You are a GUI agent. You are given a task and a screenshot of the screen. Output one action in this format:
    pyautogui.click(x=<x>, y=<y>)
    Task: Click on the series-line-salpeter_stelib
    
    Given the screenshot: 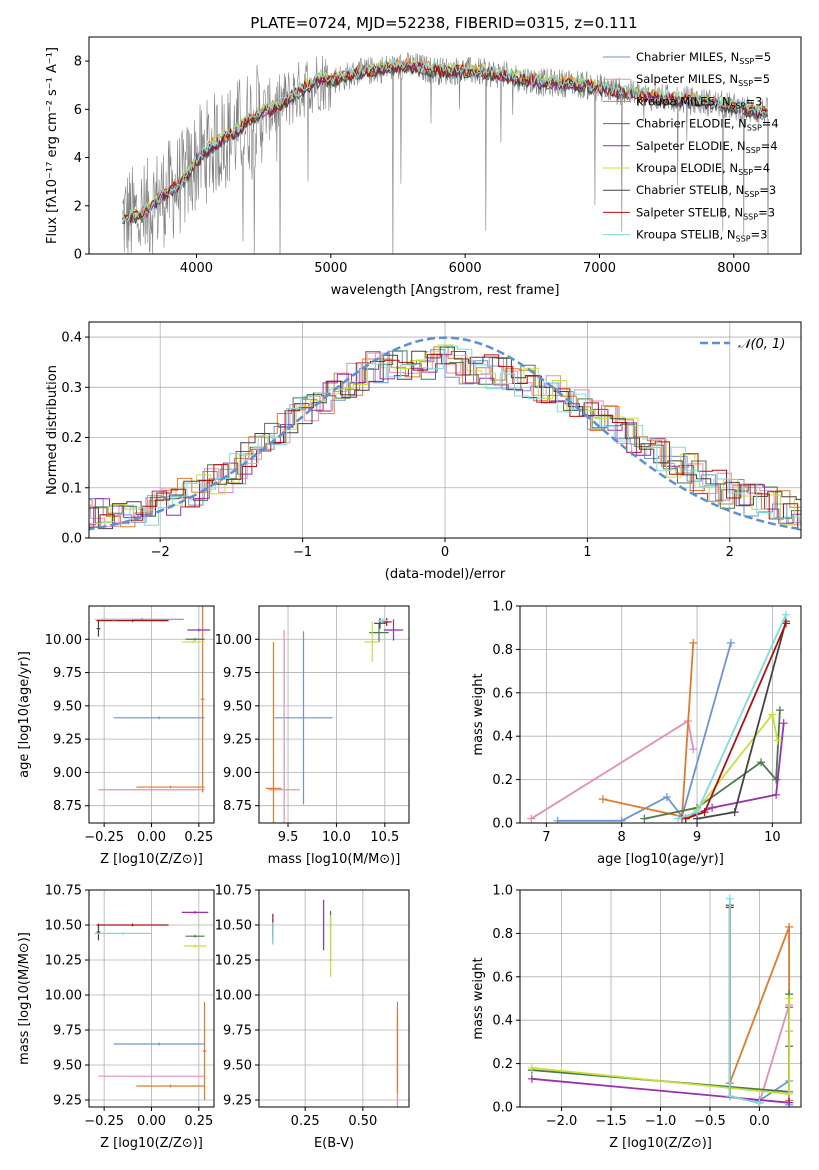 What is the action you would take?
    pyautogui.click(x=736, y=721)
    